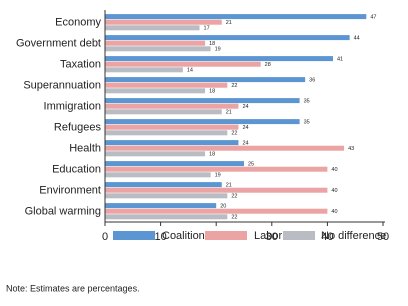 Image resolution: width=408 pixels, height=306 pixels. Describe the element at coordinates (373, 17) in the screenshot. I see `data-label: 47` at that location.